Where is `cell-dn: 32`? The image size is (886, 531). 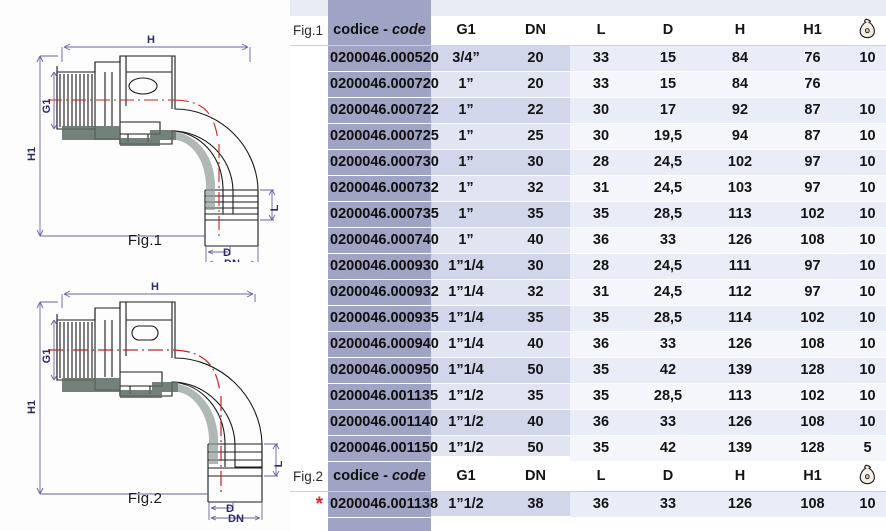
cell-dn: 32 is located at coordinates (535, 292).